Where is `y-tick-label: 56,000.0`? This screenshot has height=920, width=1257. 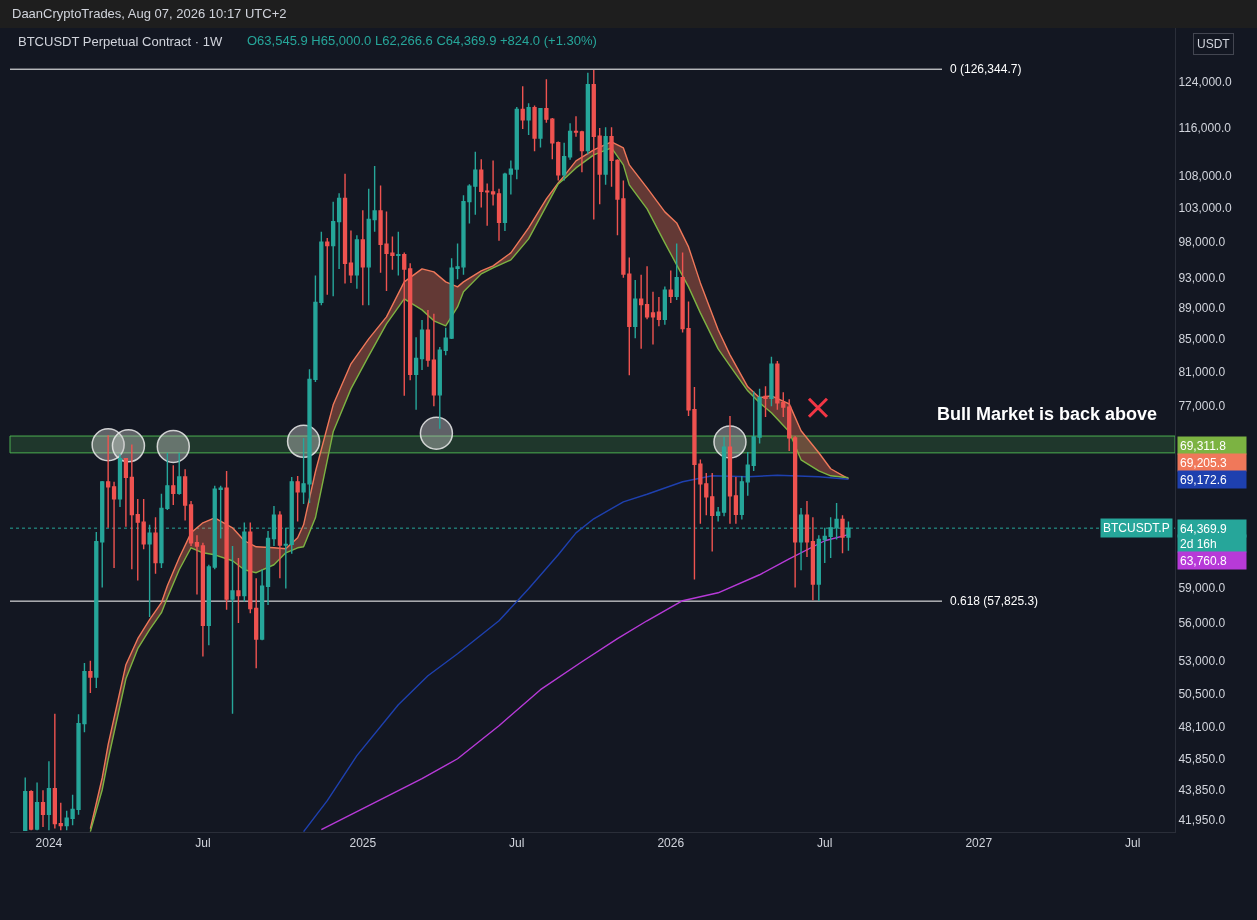 y-tick-label: 56,000.0 is located at coordinates (1202, 623).